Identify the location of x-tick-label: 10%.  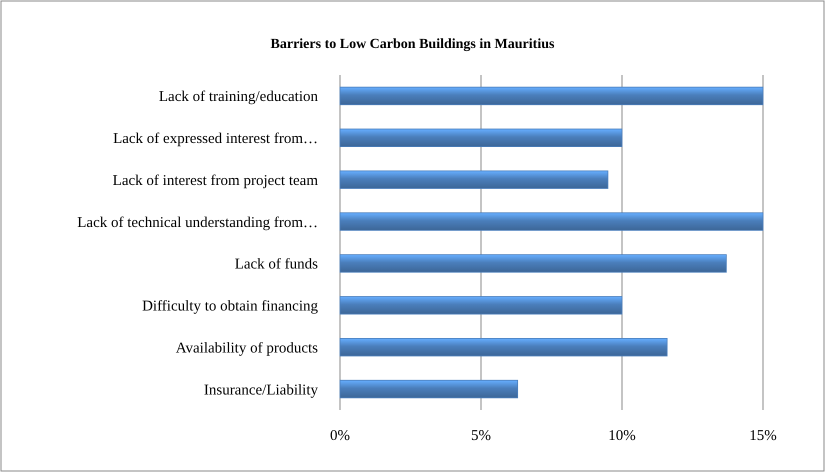
(622, 436).